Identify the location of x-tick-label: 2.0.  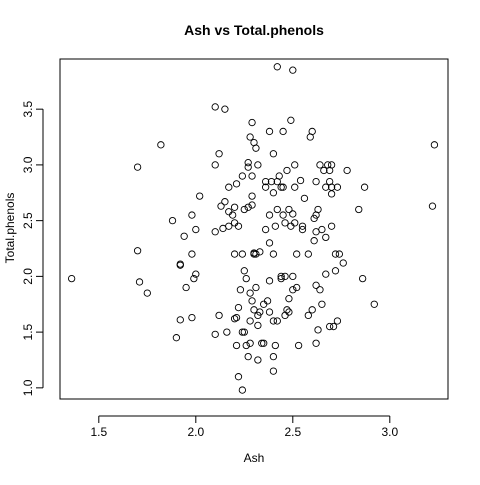
(195, 432).